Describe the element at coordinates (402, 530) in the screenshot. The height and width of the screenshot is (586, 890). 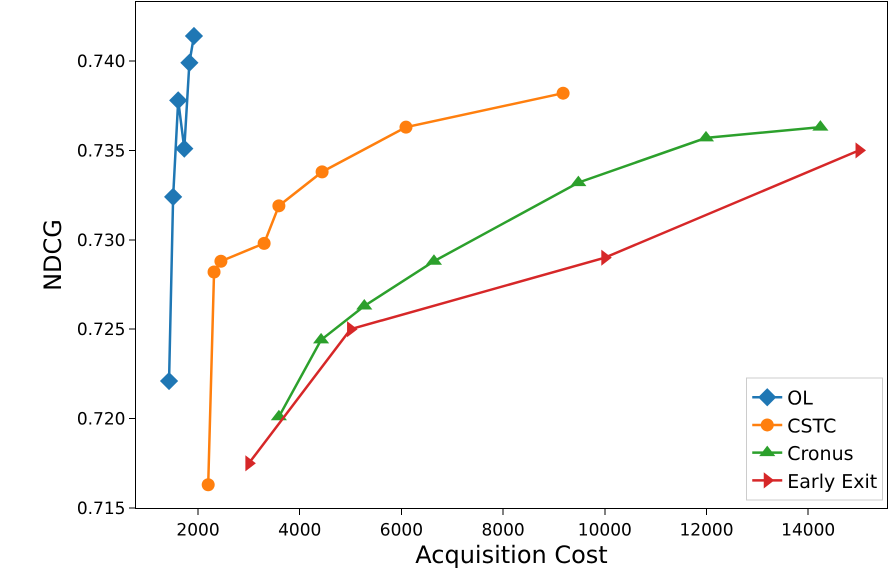
I see `x-tick-label: 6000` at that location.